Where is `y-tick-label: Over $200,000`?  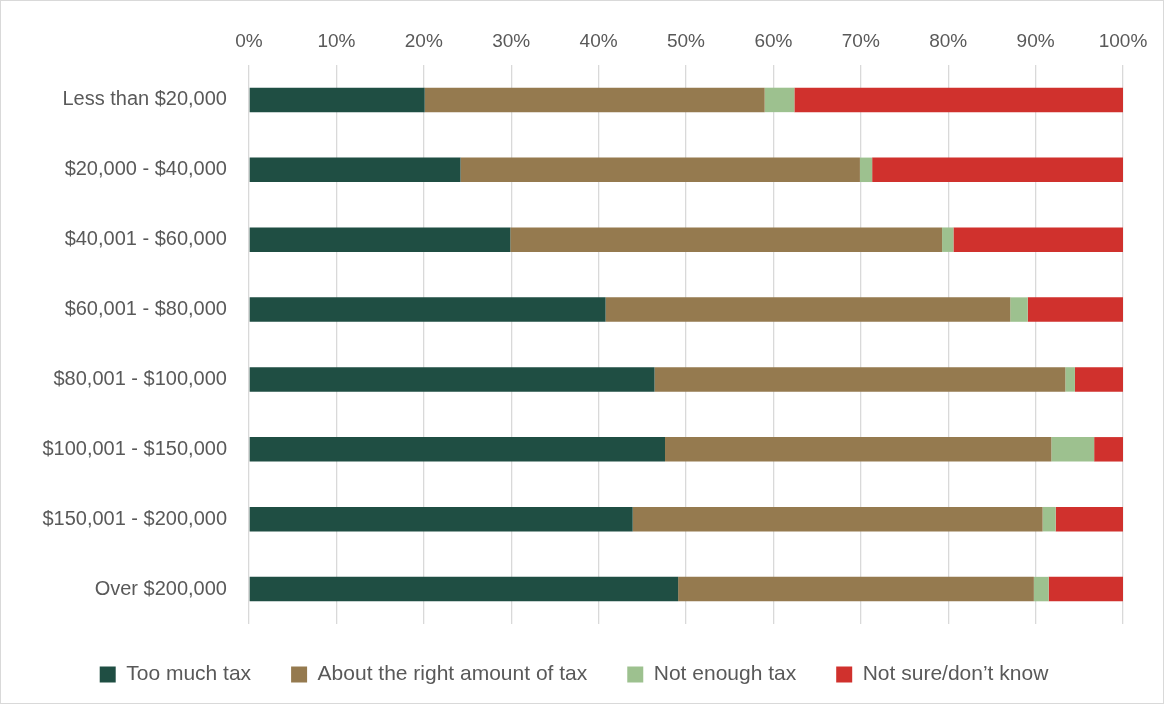 y-tick-label: Over $200,000 is located at coordinates (160, 587).